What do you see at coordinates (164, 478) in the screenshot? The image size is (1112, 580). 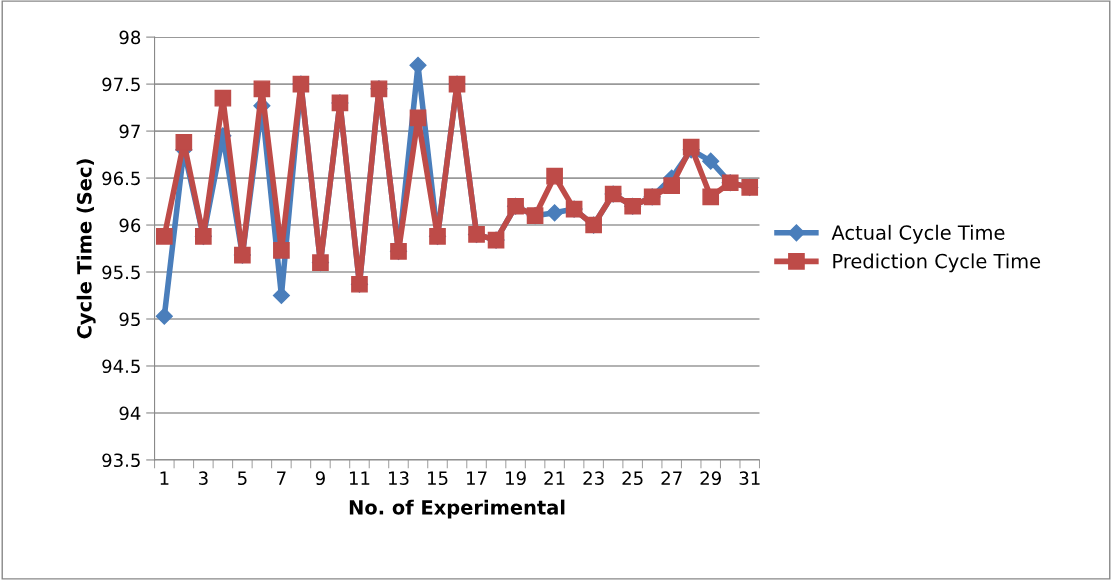 I see `x-tick-label: 1` at bounding box center [164, 478].